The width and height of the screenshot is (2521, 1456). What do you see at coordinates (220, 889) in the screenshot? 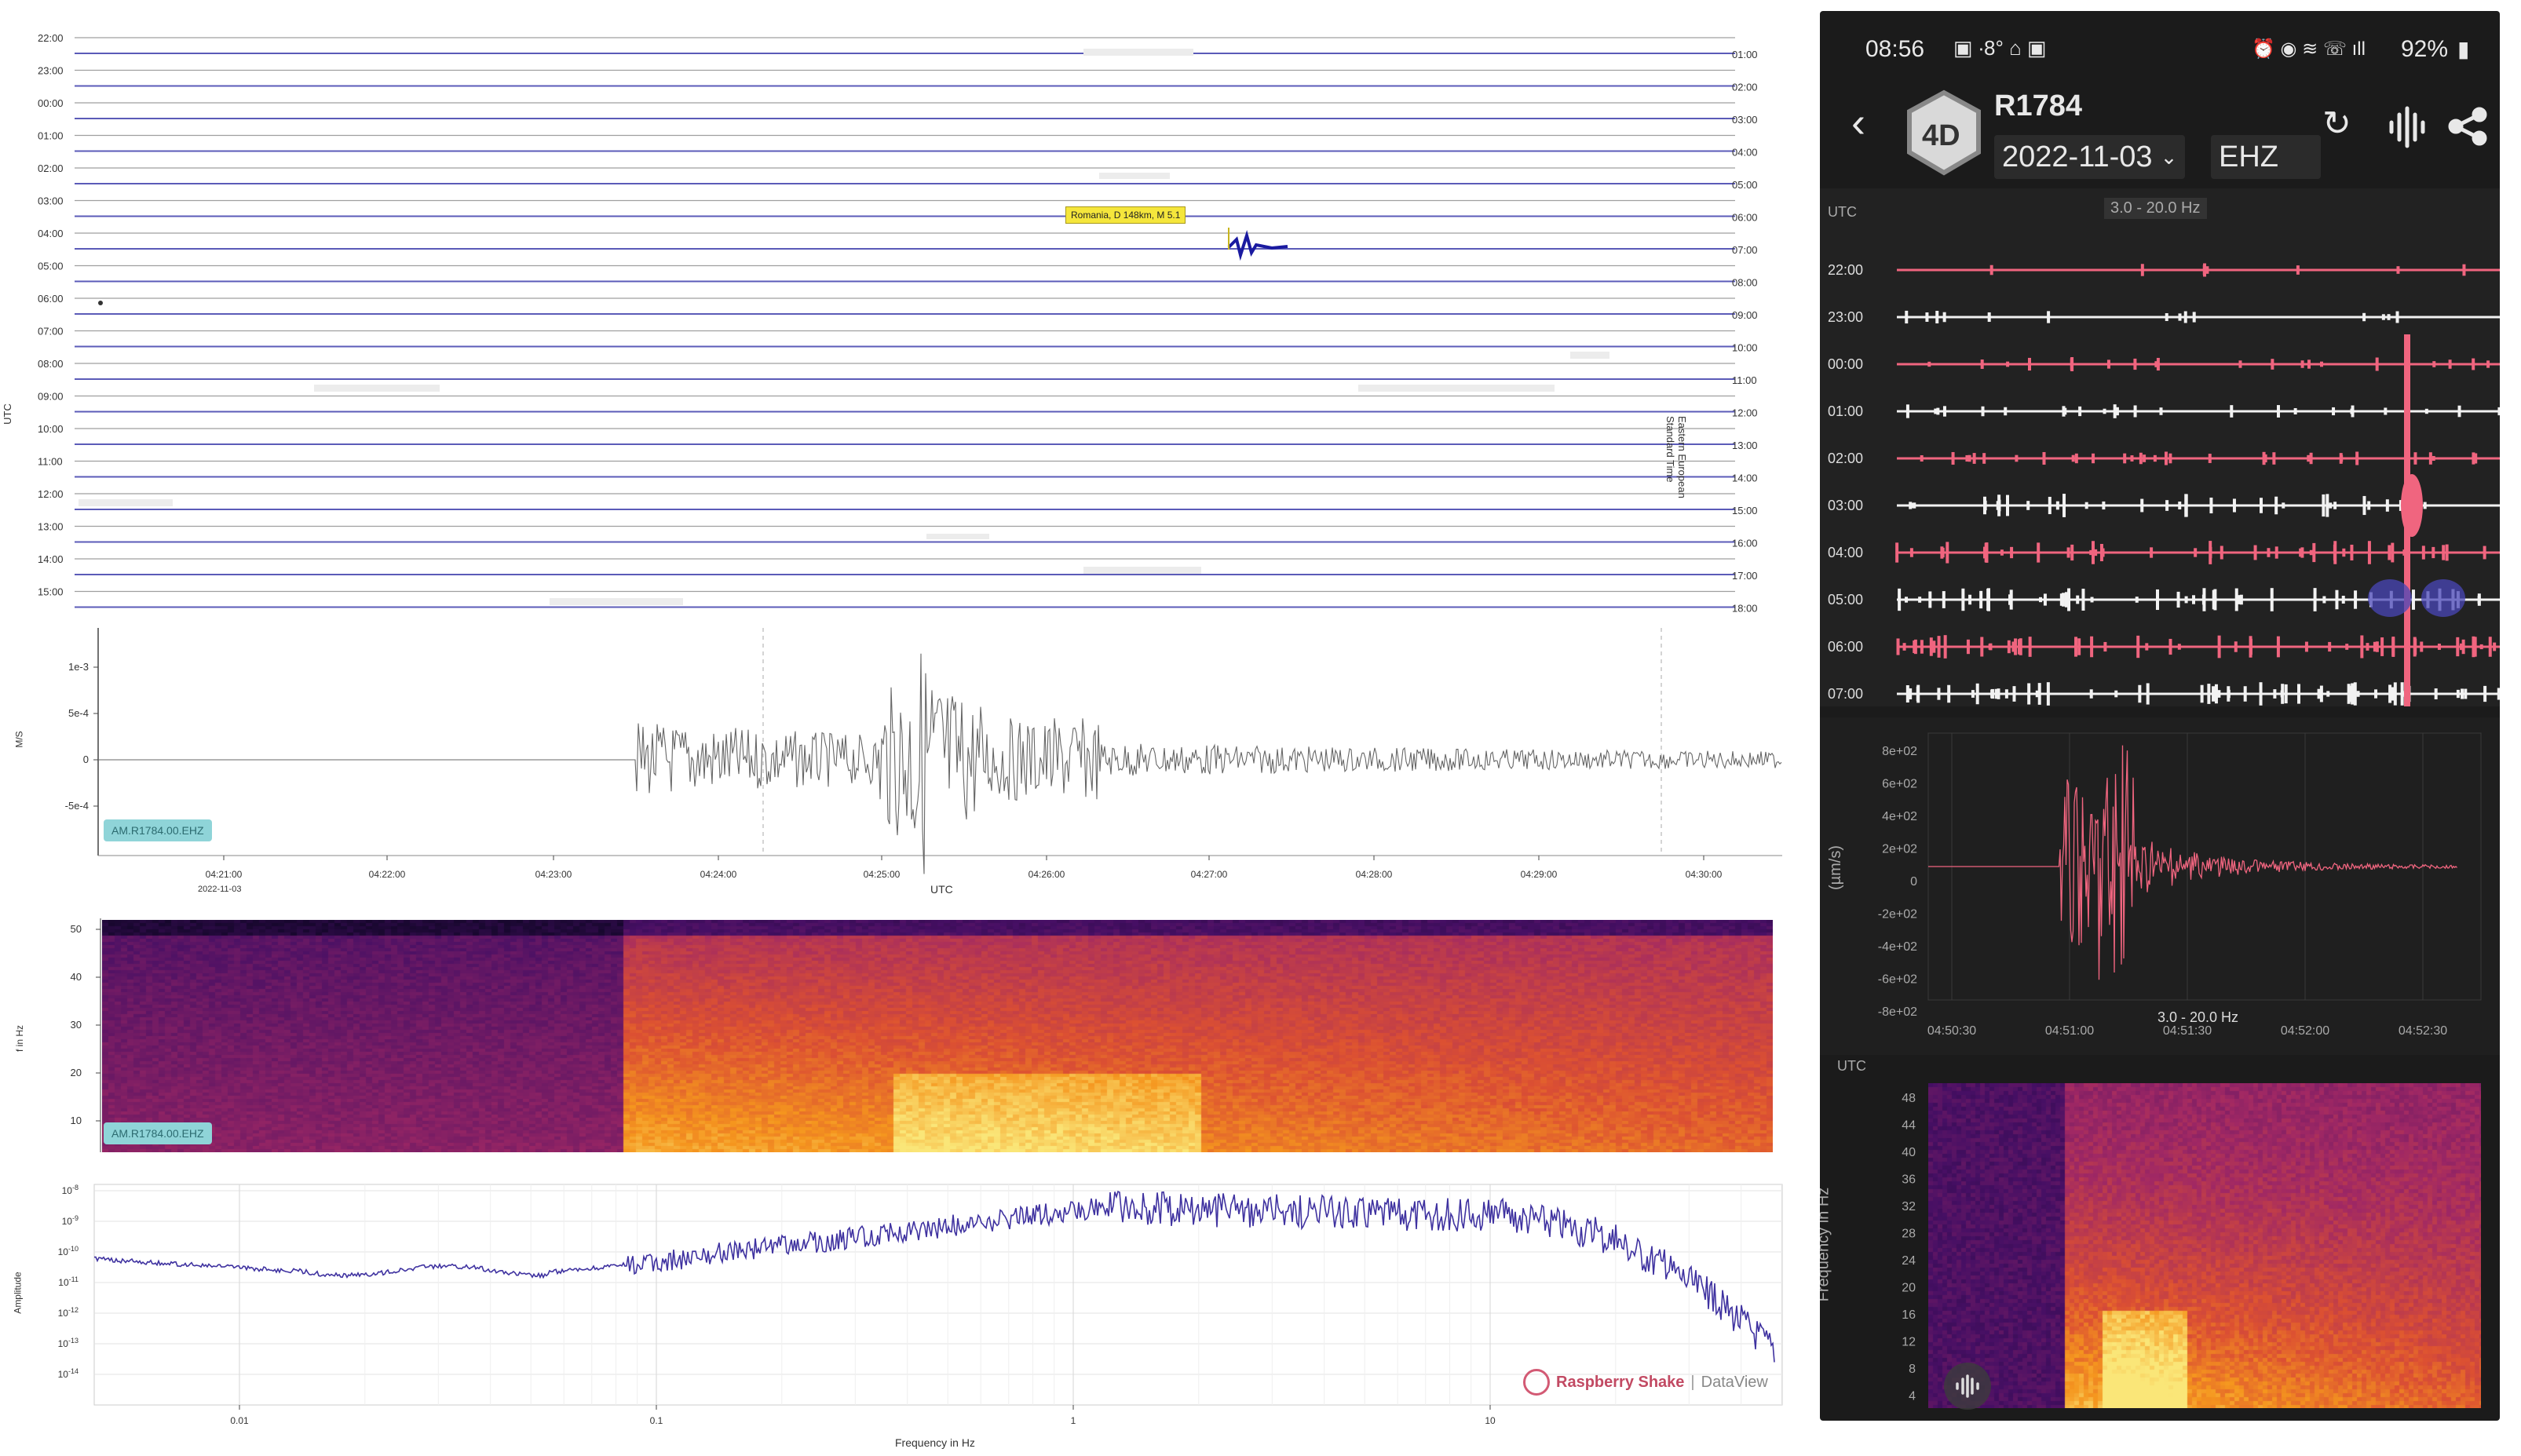
I see `waveform-date: 2022-11-03` at bounding box center [220, 889].